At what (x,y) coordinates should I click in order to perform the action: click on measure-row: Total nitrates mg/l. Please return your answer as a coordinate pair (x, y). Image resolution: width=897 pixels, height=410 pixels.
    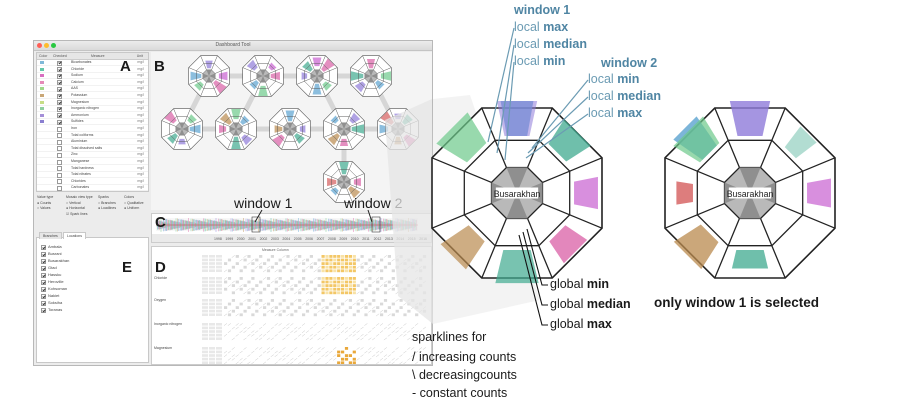
    Looking at the image, I should click on (92, 175).